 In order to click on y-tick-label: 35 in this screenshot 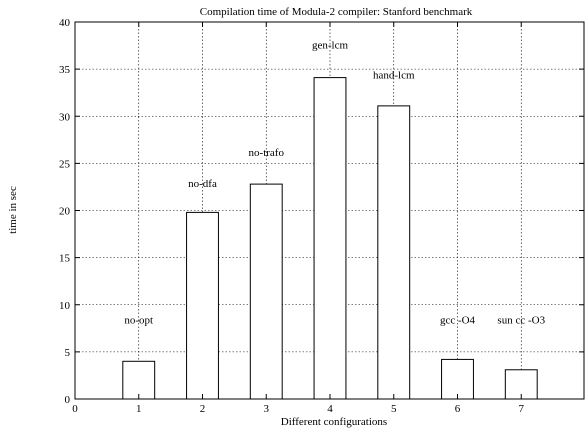, I will do `click(65, 70)`.